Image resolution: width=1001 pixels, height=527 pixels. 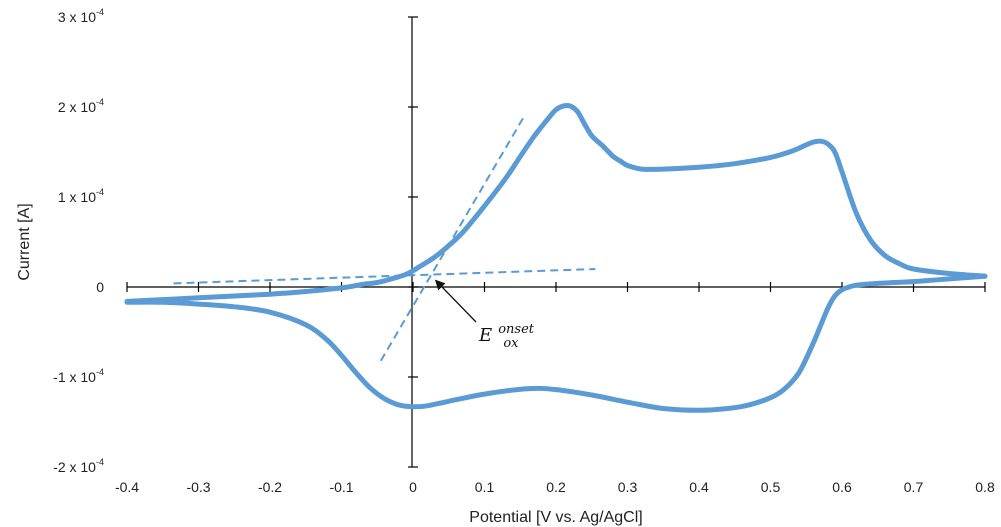 What do you see at coordinates (198, 487) in the screenshot?
I see `x-tick-label: -0.3` at bounding box center [198, 487].